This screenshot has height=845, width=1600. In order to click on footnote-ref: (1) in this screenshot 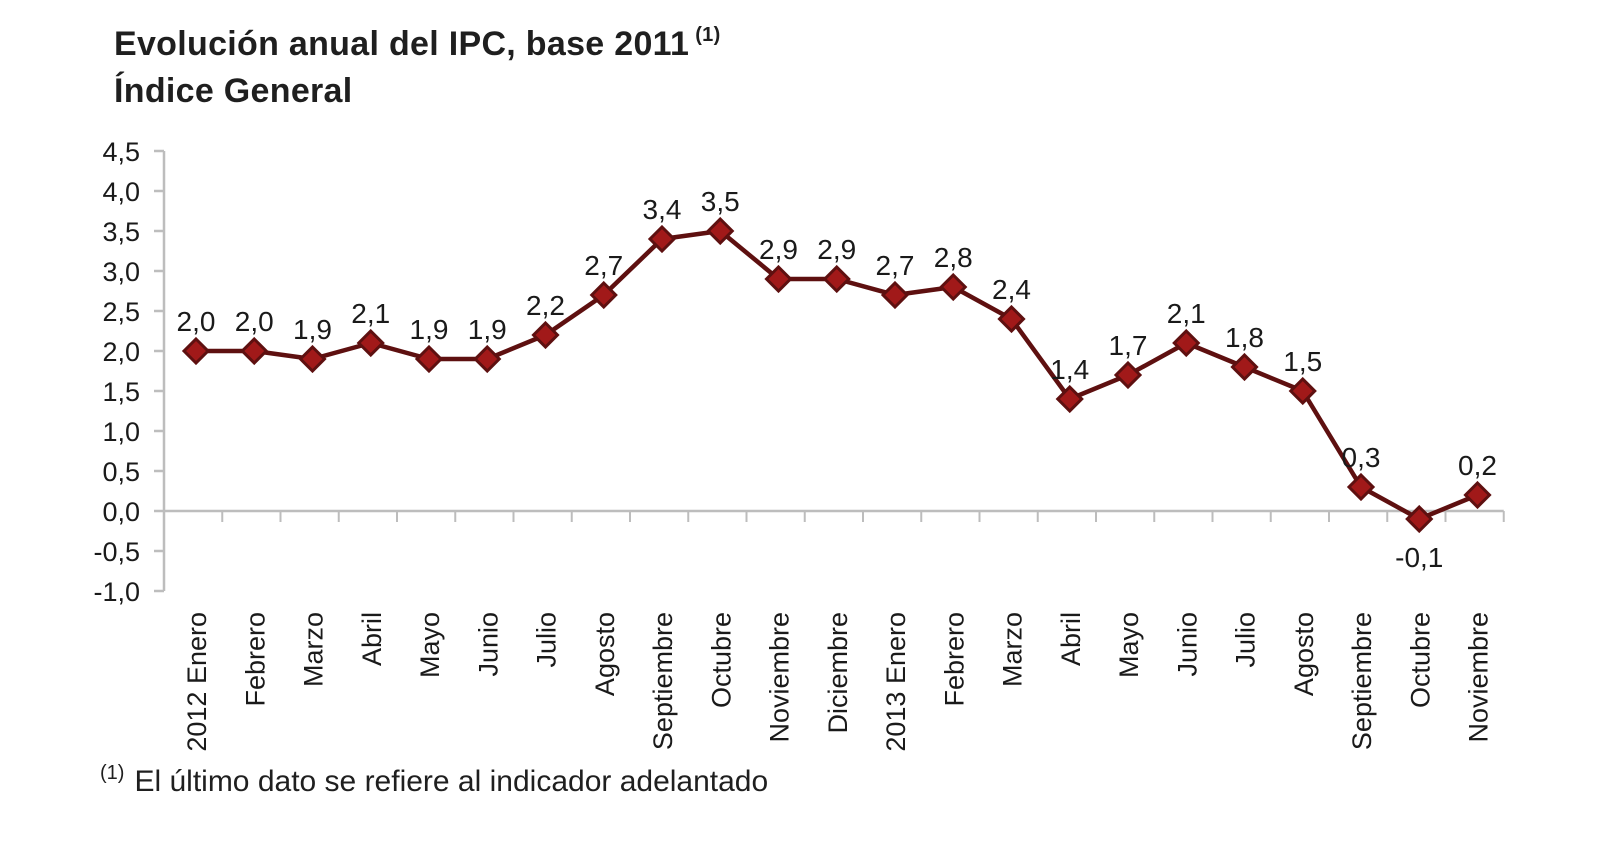, I will do `click(112, 773)`.